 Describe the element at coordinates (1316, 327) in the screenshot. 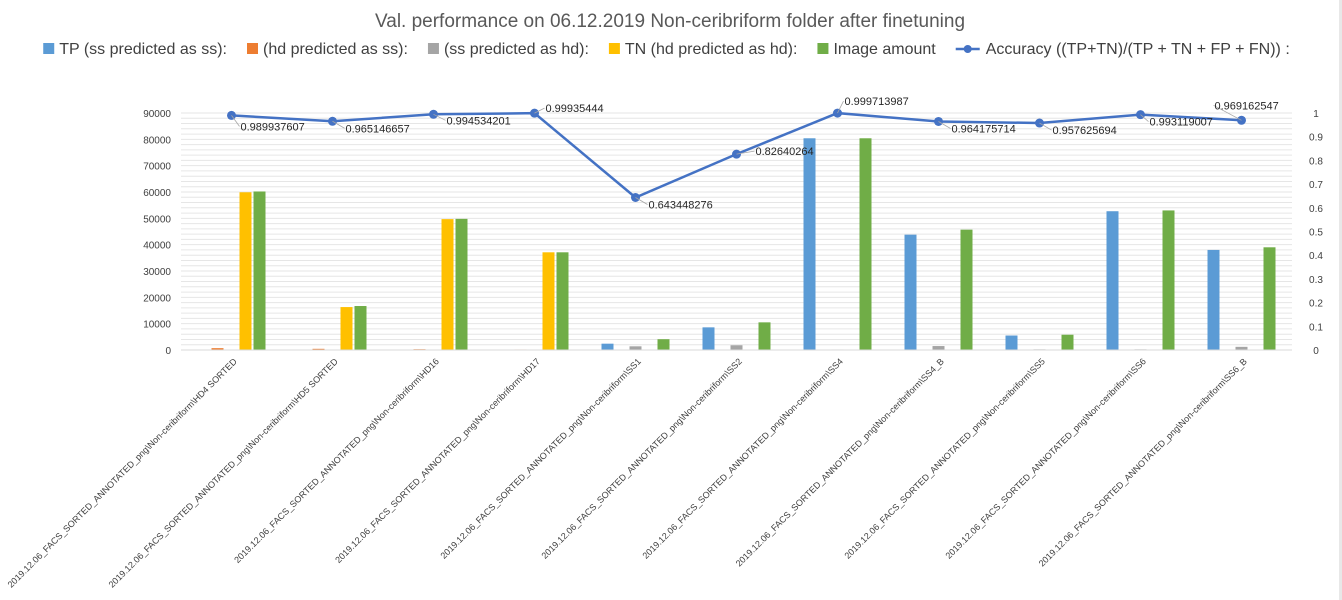

I see `y2-tick-label: 0.1` at that location.